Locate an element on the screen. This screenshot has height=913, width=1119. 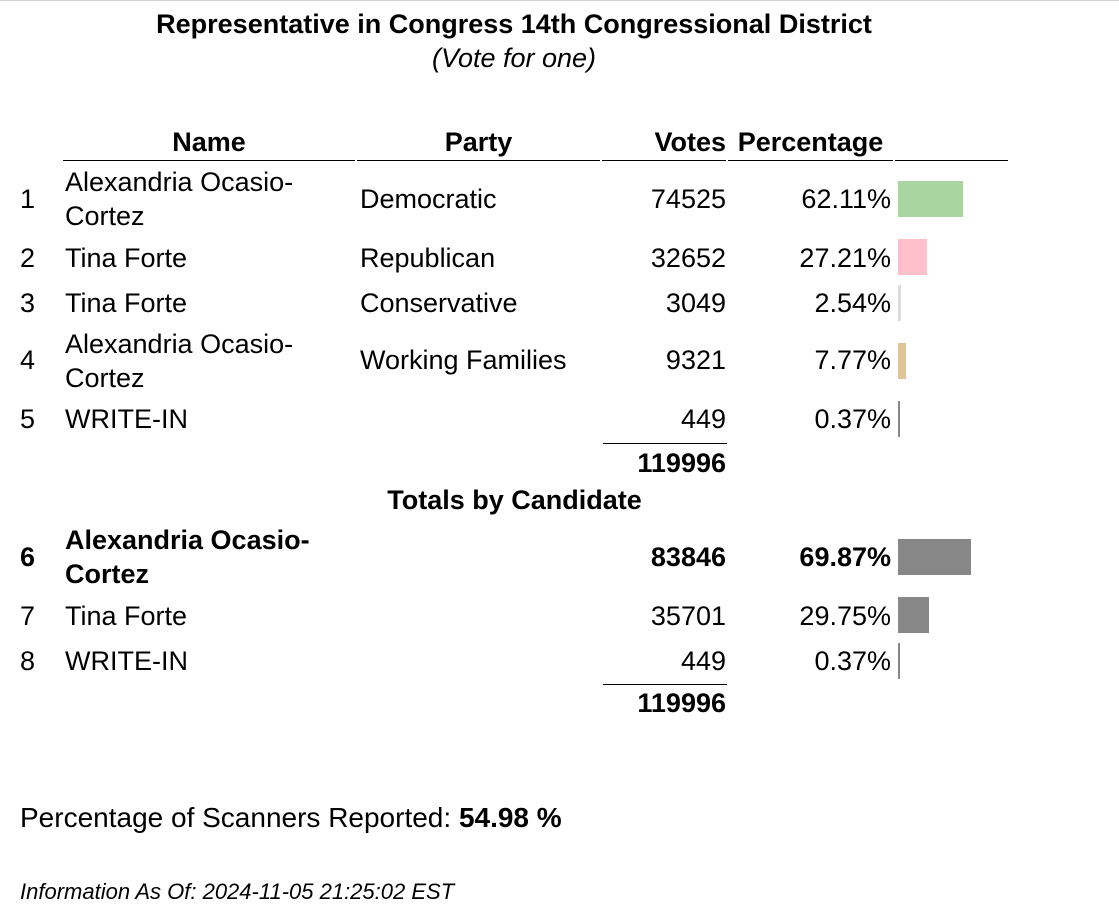
party-name: Conservative is located at coordinates (439, 303).